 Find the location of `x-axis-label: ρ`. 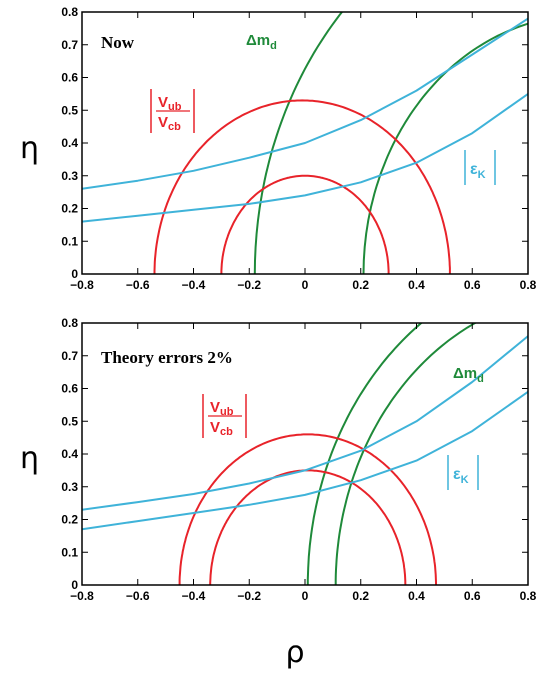

x-axis-label: ρ is located at coordinates (294, 652).